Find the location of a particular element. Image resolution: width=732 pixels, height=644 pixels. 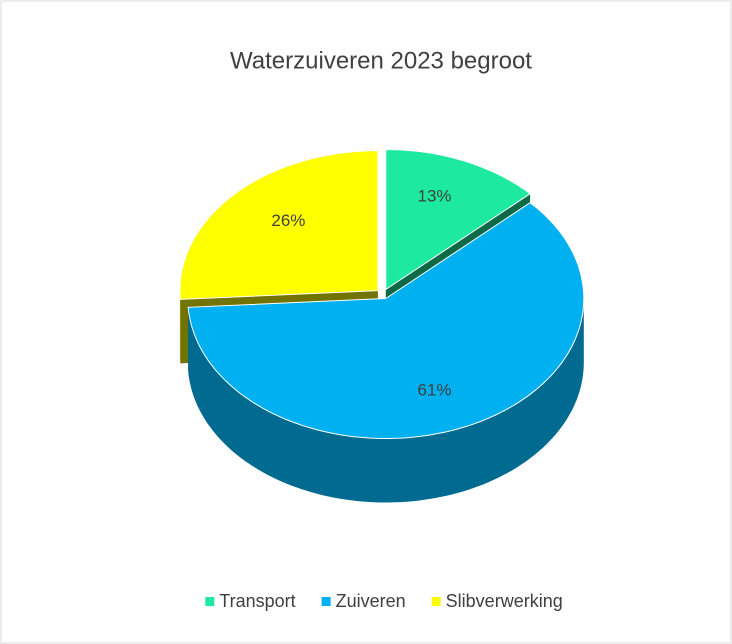

data-label: 13% is located at coordinates (435, 195).